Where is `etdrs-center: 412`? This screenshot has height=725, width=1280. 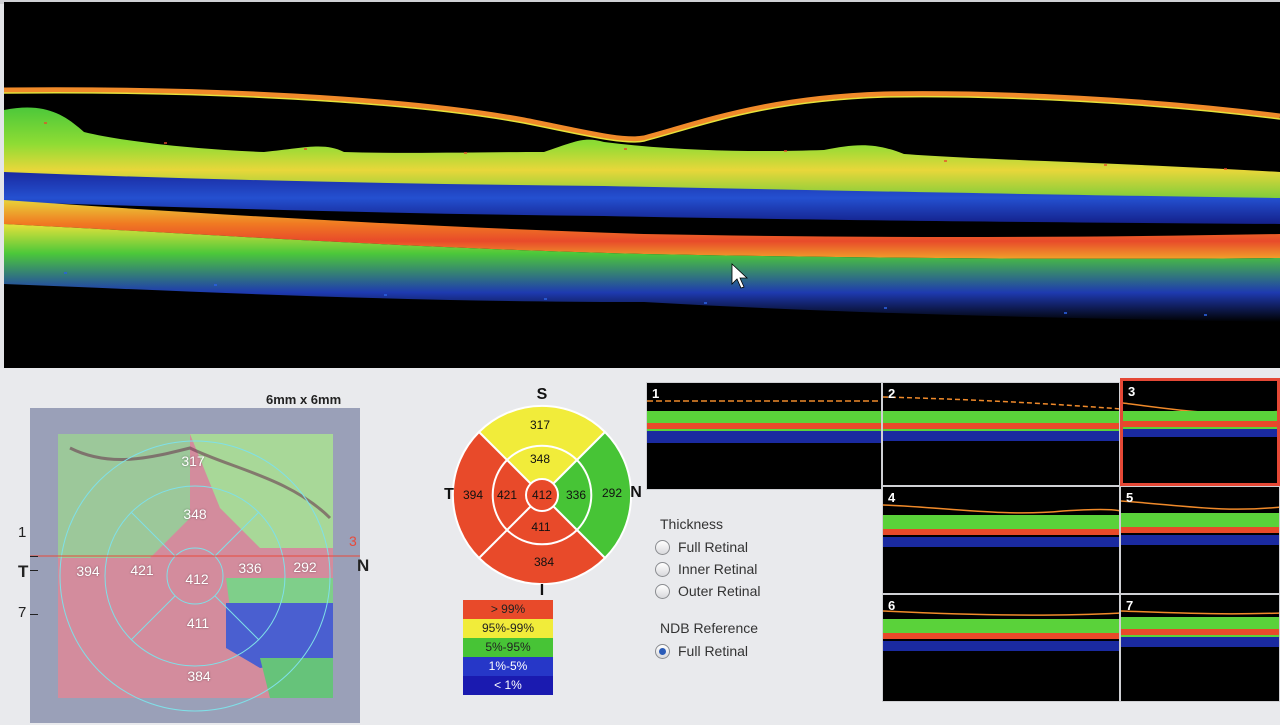 etdrs-center: 412 is located at coordinates (542, 495).